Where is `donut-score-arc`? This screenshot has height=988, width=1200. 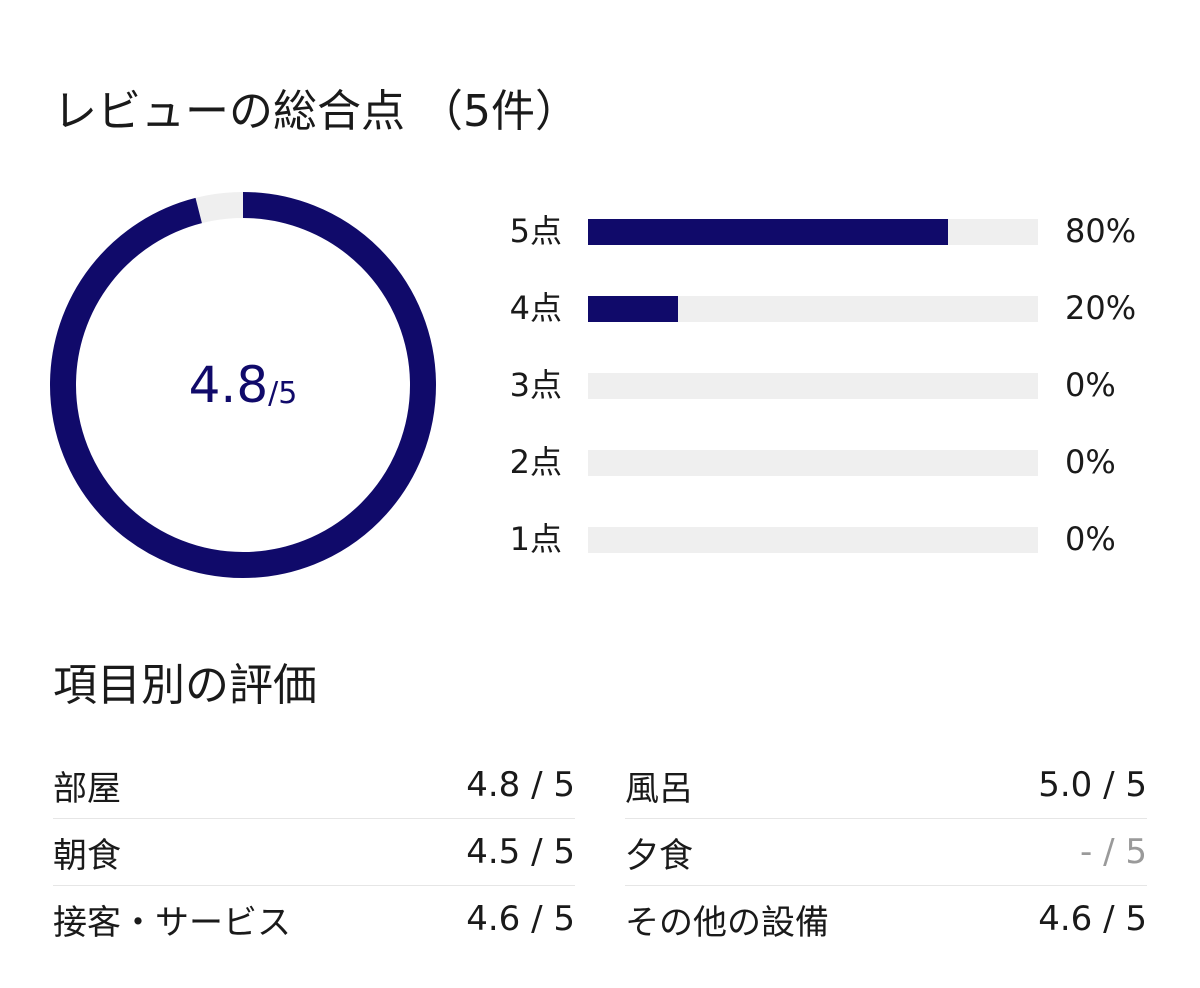 donut-score-arc is located at coordinates (243, 385).